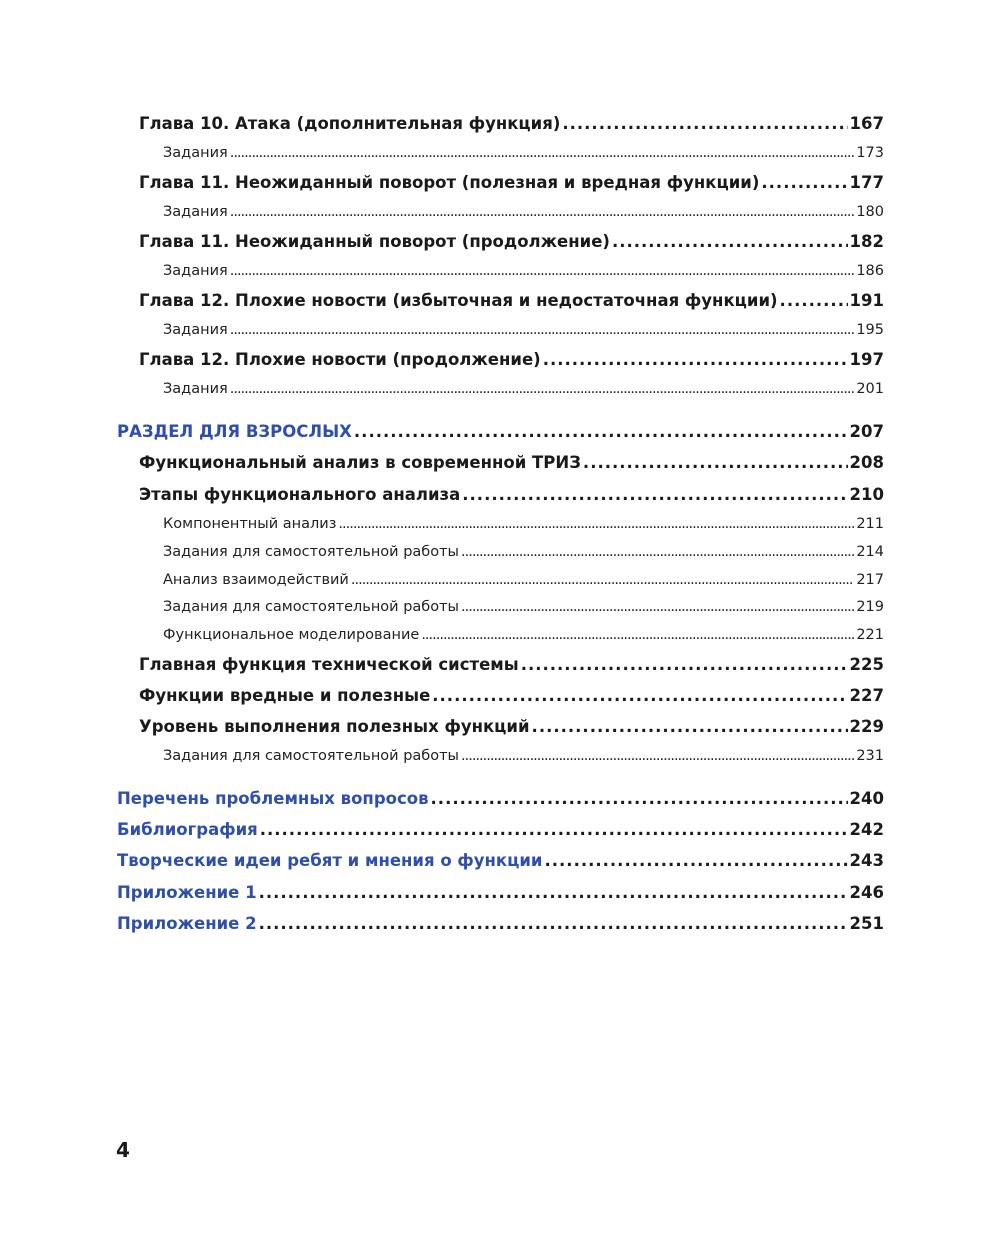 This screenshot has height=1255, width=1000. What do you see at coordinates (866, 860) in the screenshot?
I see `toc-entry-page: 243` at bounding box center [866, 860].